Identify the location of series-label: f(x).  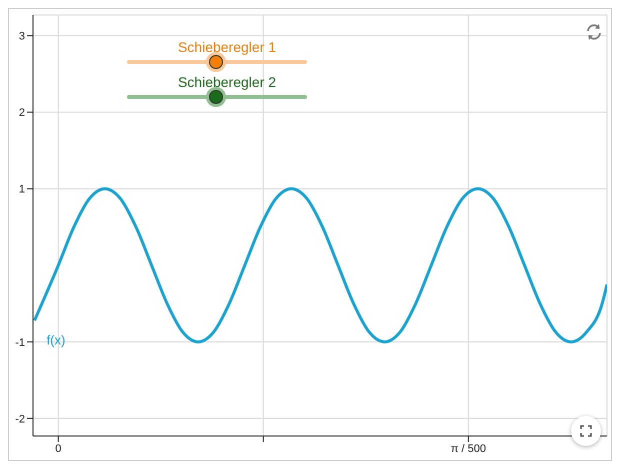
(56, 340).